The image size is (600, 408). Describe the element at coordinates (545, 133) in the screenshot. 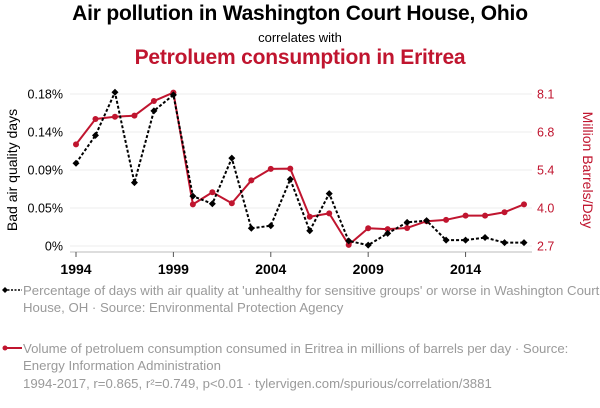

I see `y-tick-label-right: 6.8` at that location.